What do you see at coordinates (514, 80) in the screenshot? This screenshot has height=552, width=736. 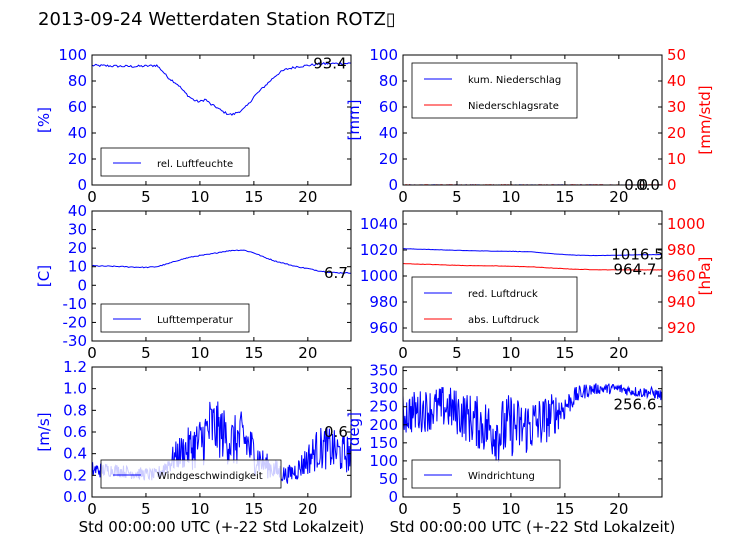 I see `legend-label: kum. Niederschlag` at bounding box center [514, 80].